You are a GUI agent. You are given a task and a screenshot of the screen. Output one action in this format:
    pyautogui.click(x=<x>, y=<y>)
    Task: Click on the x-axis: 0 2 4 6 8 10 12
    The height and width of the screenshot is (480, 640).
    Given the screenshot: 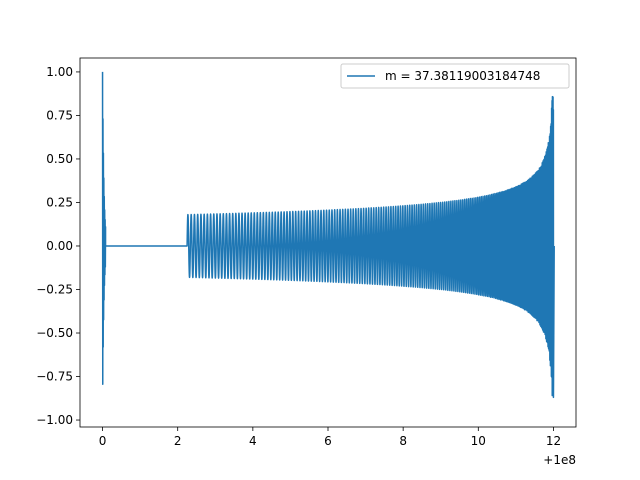 What is the action you would take?
    pyautogui.click(x=330, y=437)
    